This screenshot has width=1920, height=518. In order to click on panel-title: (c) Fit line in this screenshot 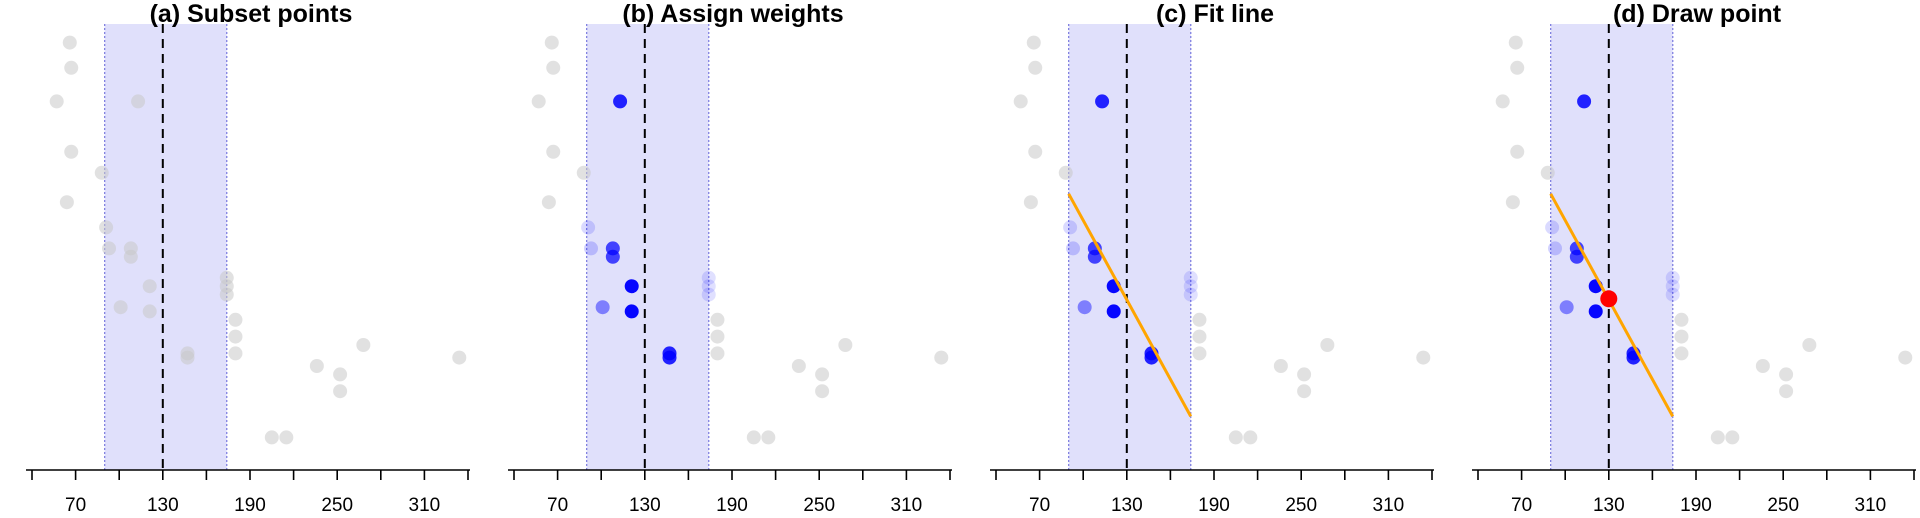, I will do `click(1215, 14)`.